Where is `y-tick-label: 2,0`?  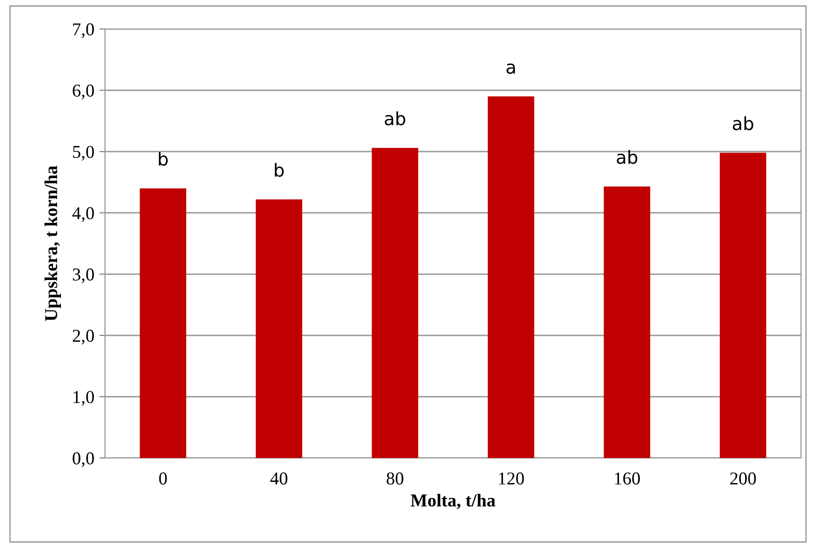 y-tick-label: 2,0 is located at coordinates (83, 337).